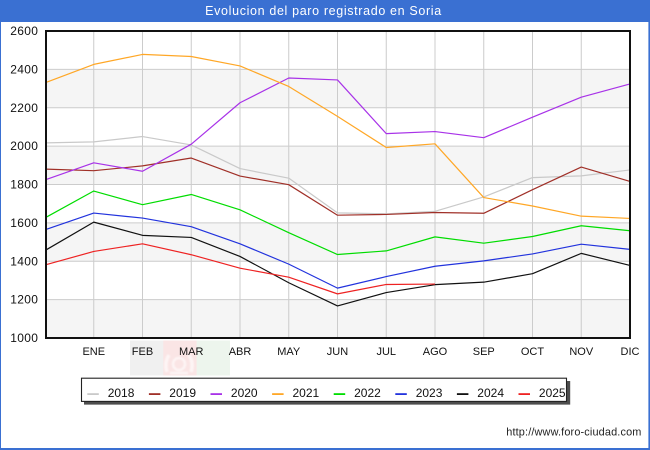  I want to click on svg-text: NOV, so click(581, 352).